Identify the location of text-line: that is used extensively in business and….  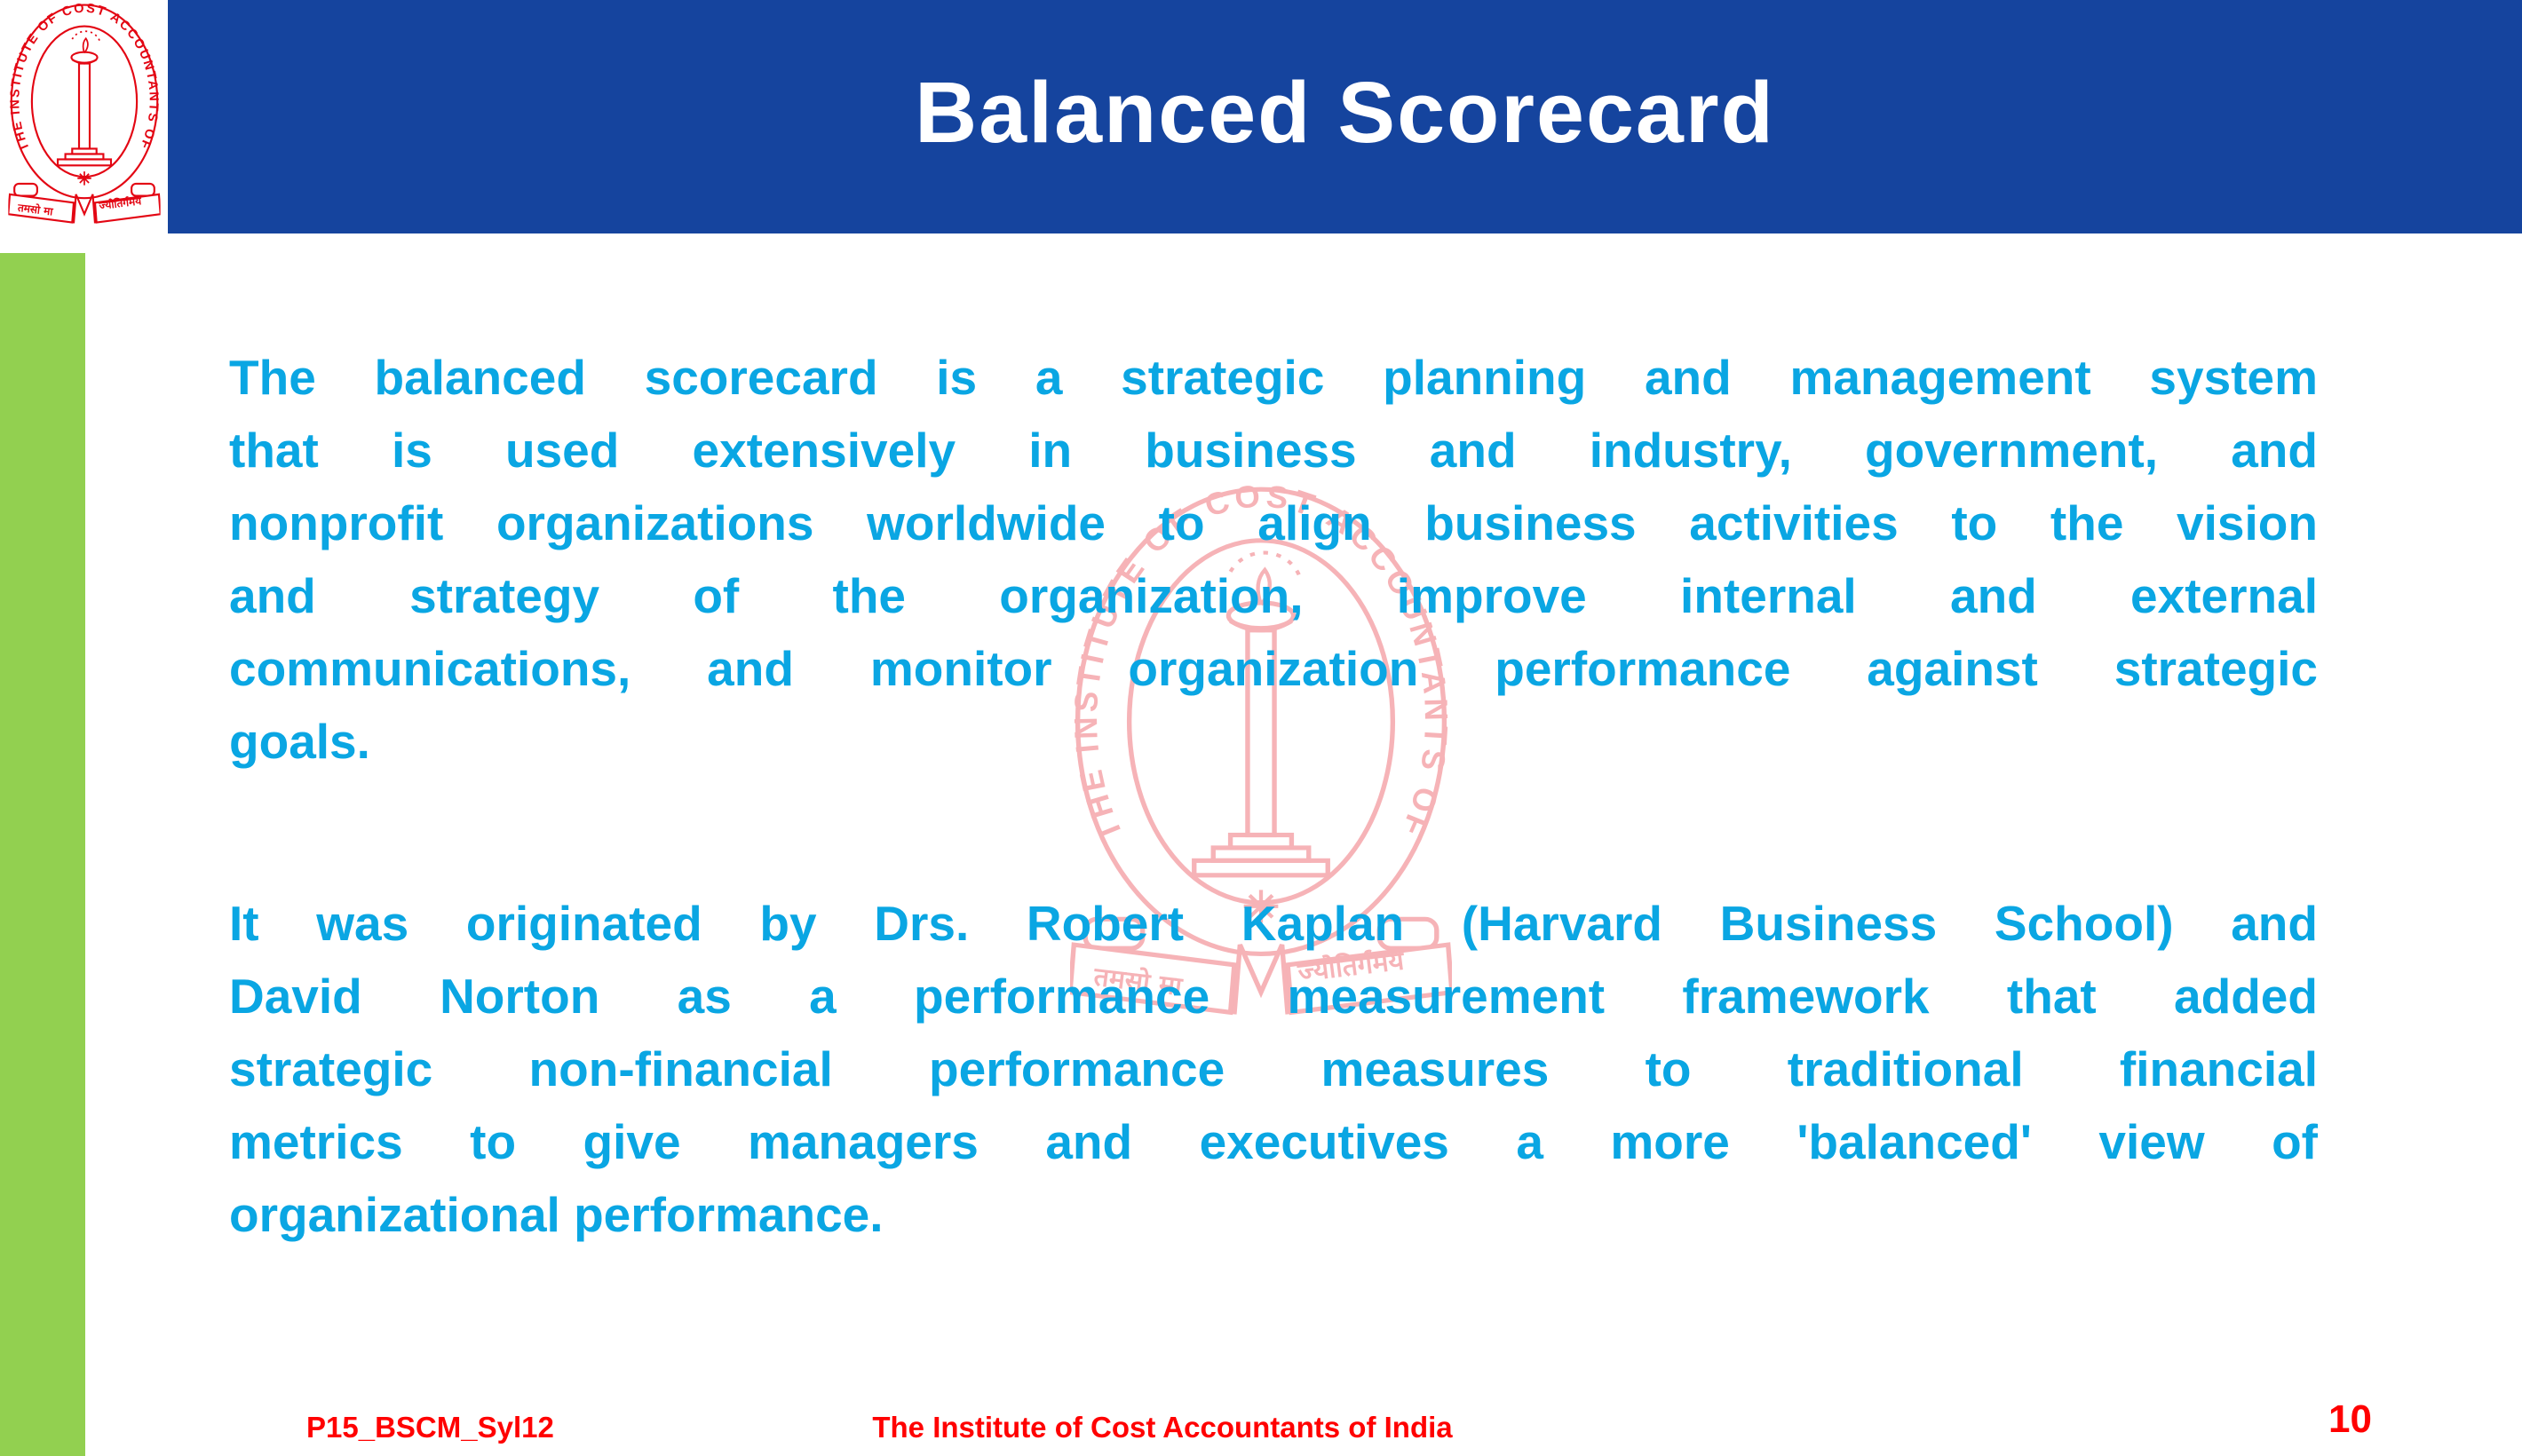
(1273, 450).